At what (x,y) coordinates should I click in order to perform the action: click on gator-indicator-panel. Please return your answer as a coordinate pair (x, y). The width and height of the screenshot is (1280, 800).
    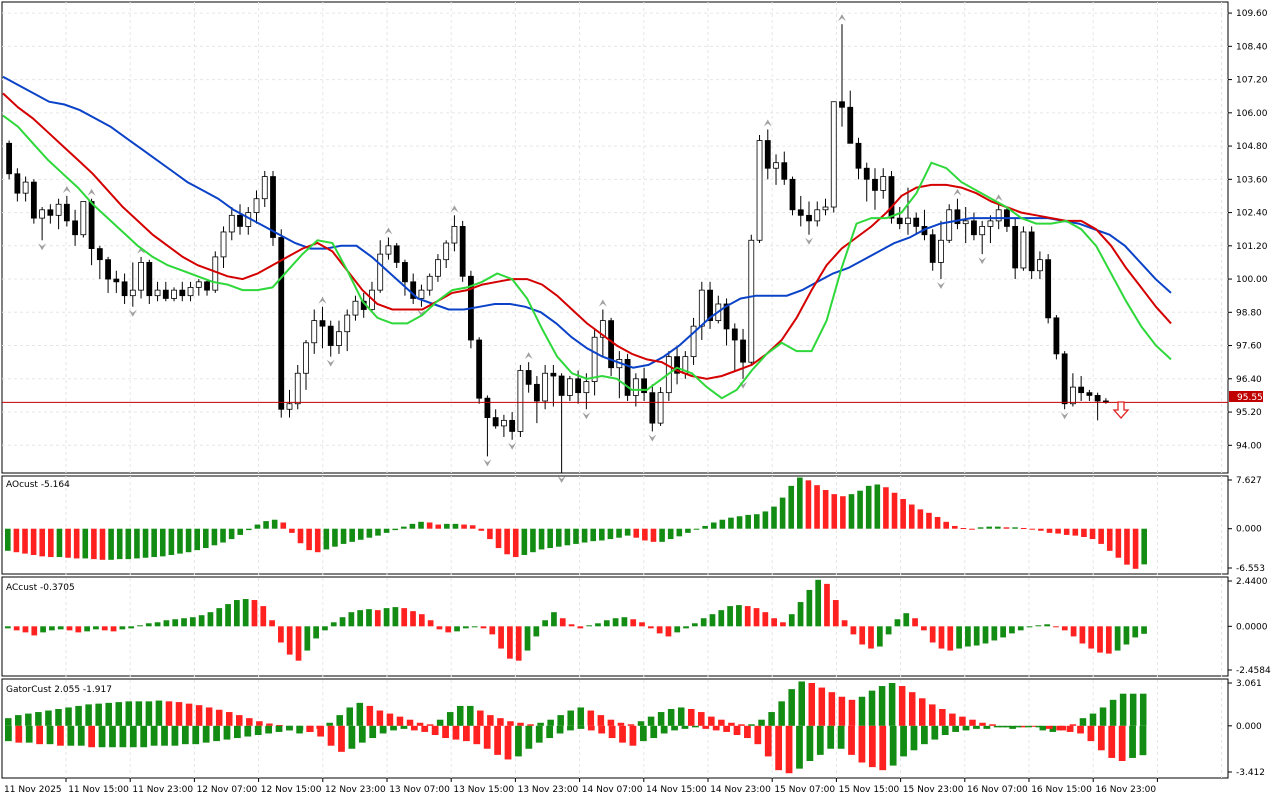
    Looking at the image, I should click on (576, 727).